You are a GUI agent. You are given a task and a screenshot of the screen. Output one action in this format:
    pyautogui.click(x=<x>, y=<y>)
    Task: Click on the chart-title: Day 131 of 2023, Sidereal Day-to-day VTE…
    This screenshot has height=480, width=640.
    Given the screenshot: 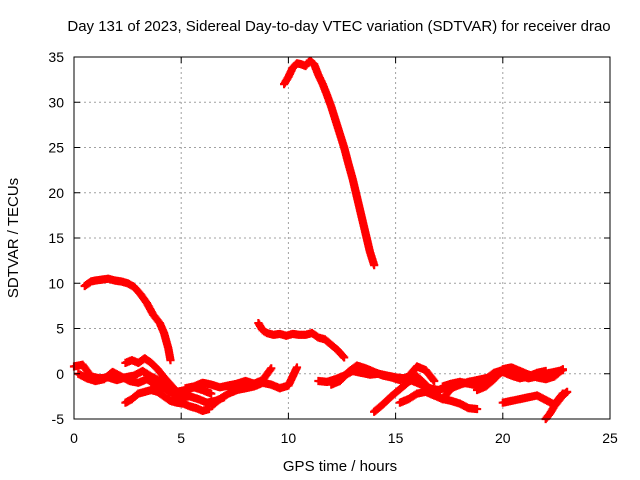 What is the action you would take?
    pyautogui.click(x=338, y=26)
    